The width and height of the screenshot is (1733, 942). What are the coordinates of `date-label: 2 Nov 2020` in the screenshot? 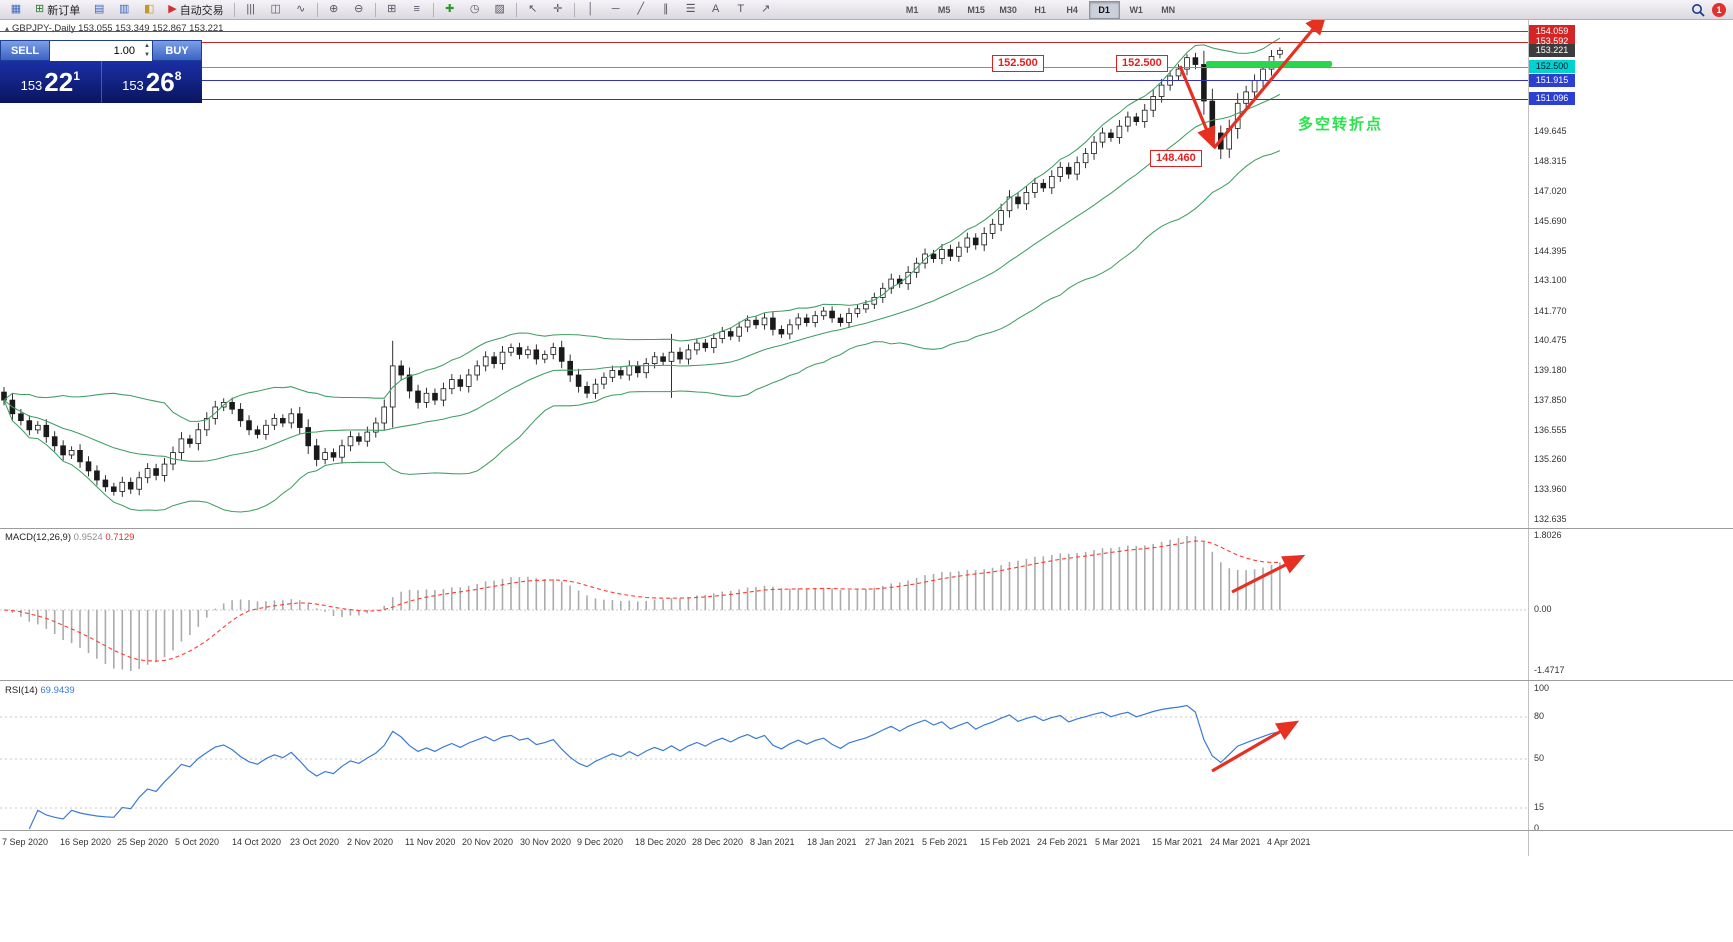 It's located at (370, 842).